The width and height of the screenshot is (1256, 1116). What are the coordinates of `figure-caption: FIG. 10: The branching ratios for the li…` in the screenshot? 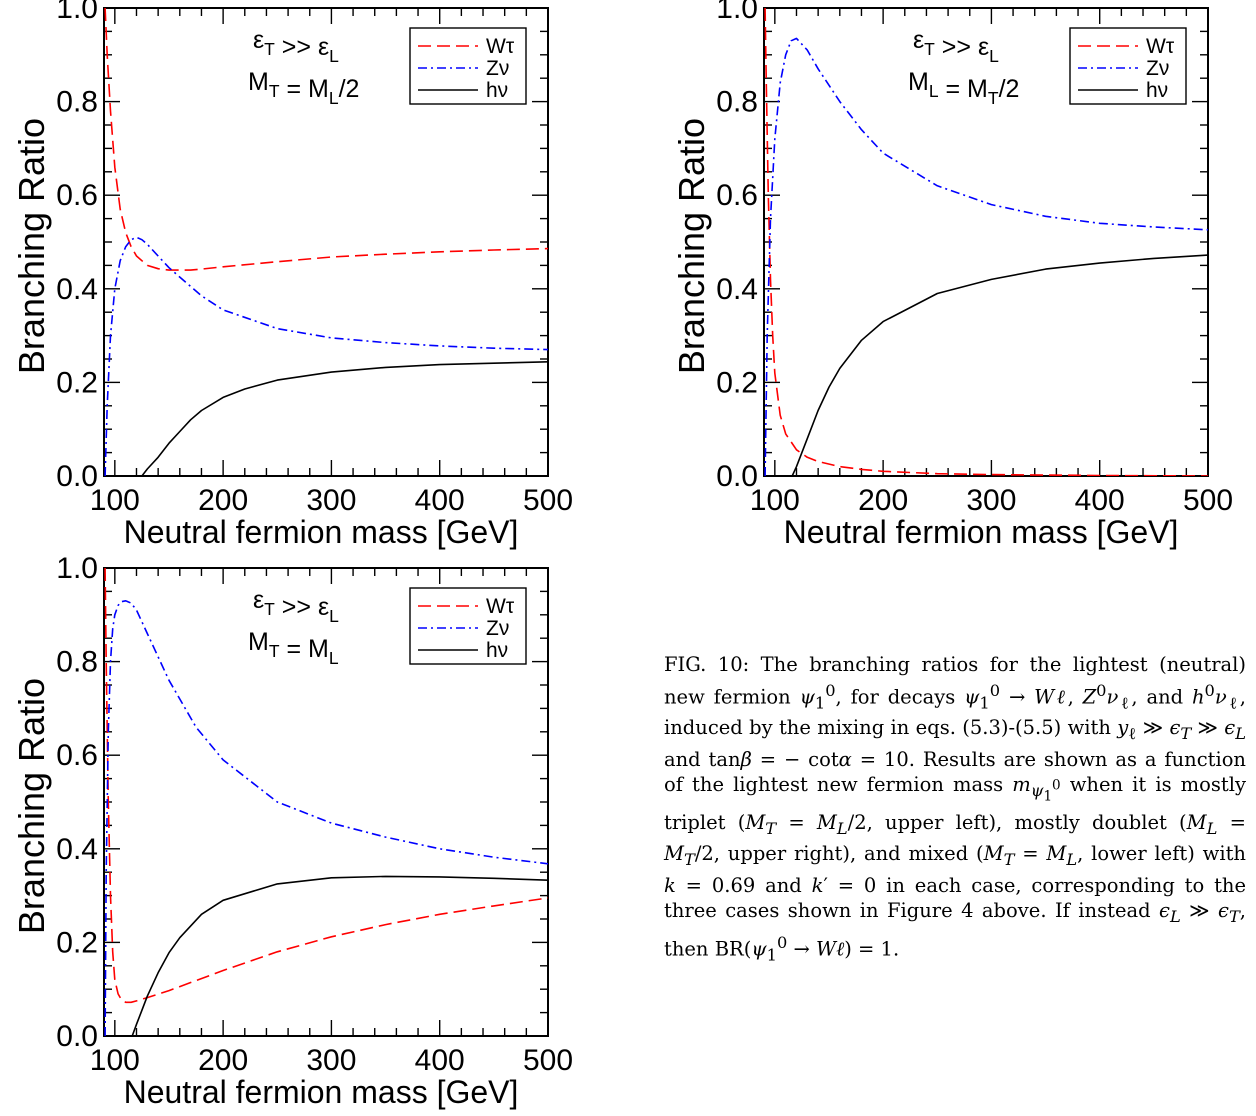 It's located at (955, 808).